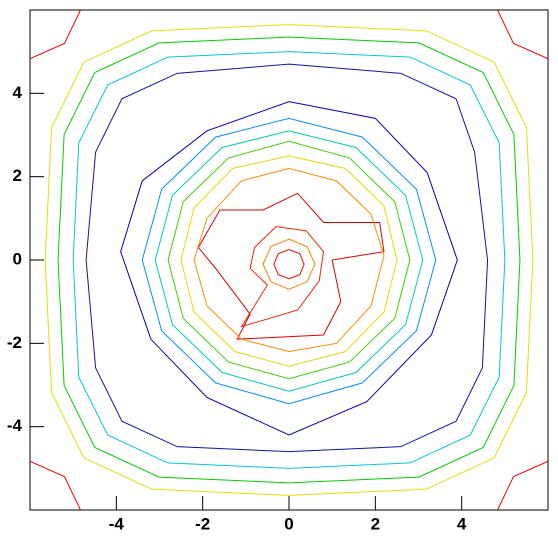 The image size is (558, 540). I want to click on x-tick-label: 2, so click(375, 523).